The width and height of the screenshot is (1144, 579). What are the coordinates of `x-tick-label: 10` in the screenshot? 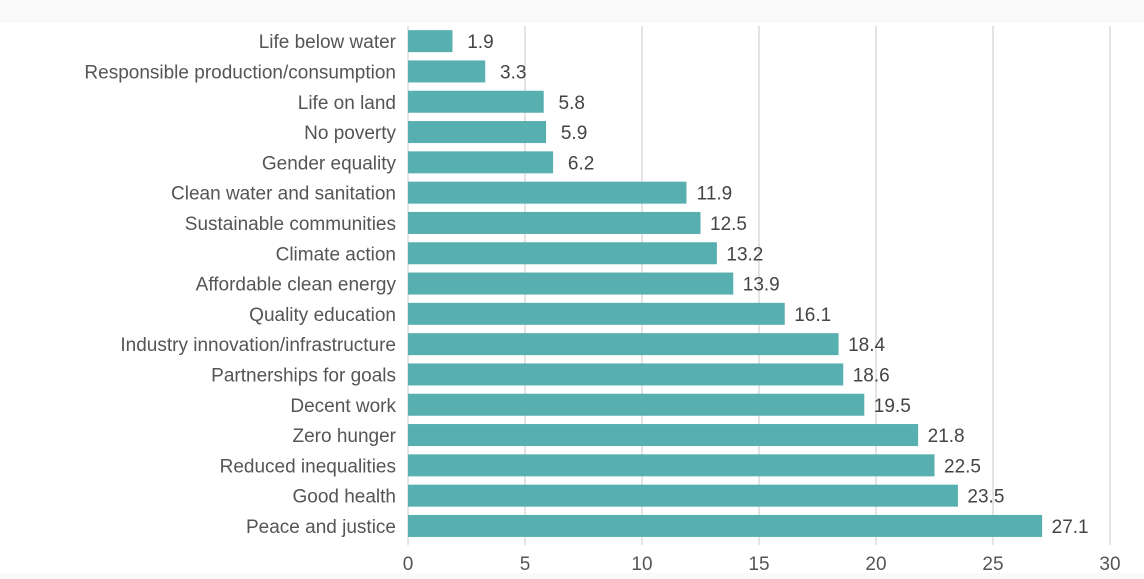 It's located at (641, 564).